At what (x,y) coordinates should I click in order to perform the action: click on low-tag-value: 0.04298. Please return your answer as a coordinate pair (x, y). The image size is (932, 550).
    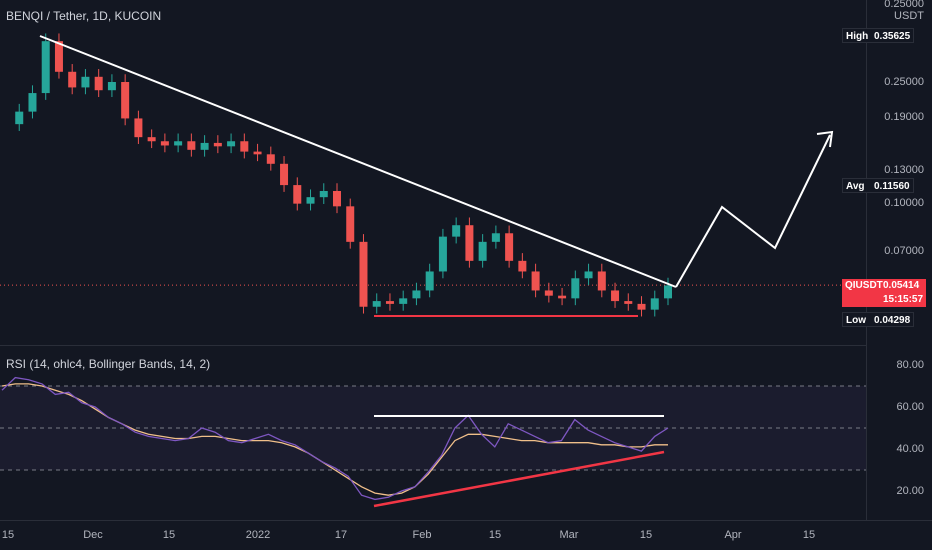
    Looking at the image, I should click on (892, 320).